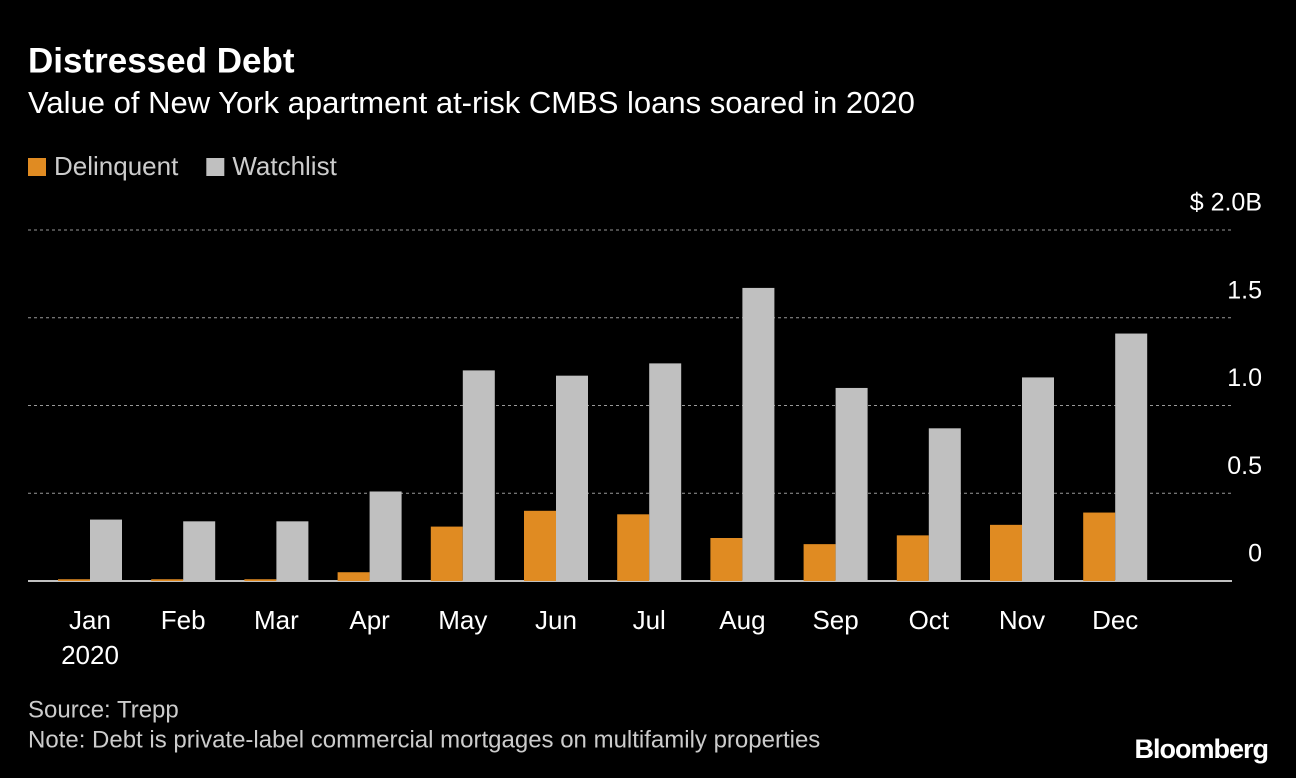 This screenshot has width=1296, height=778. What do you see at coordinates (742, 620) in the screenshot?
I see `x-tick-label: Aug` at bounding box center [742, 620].